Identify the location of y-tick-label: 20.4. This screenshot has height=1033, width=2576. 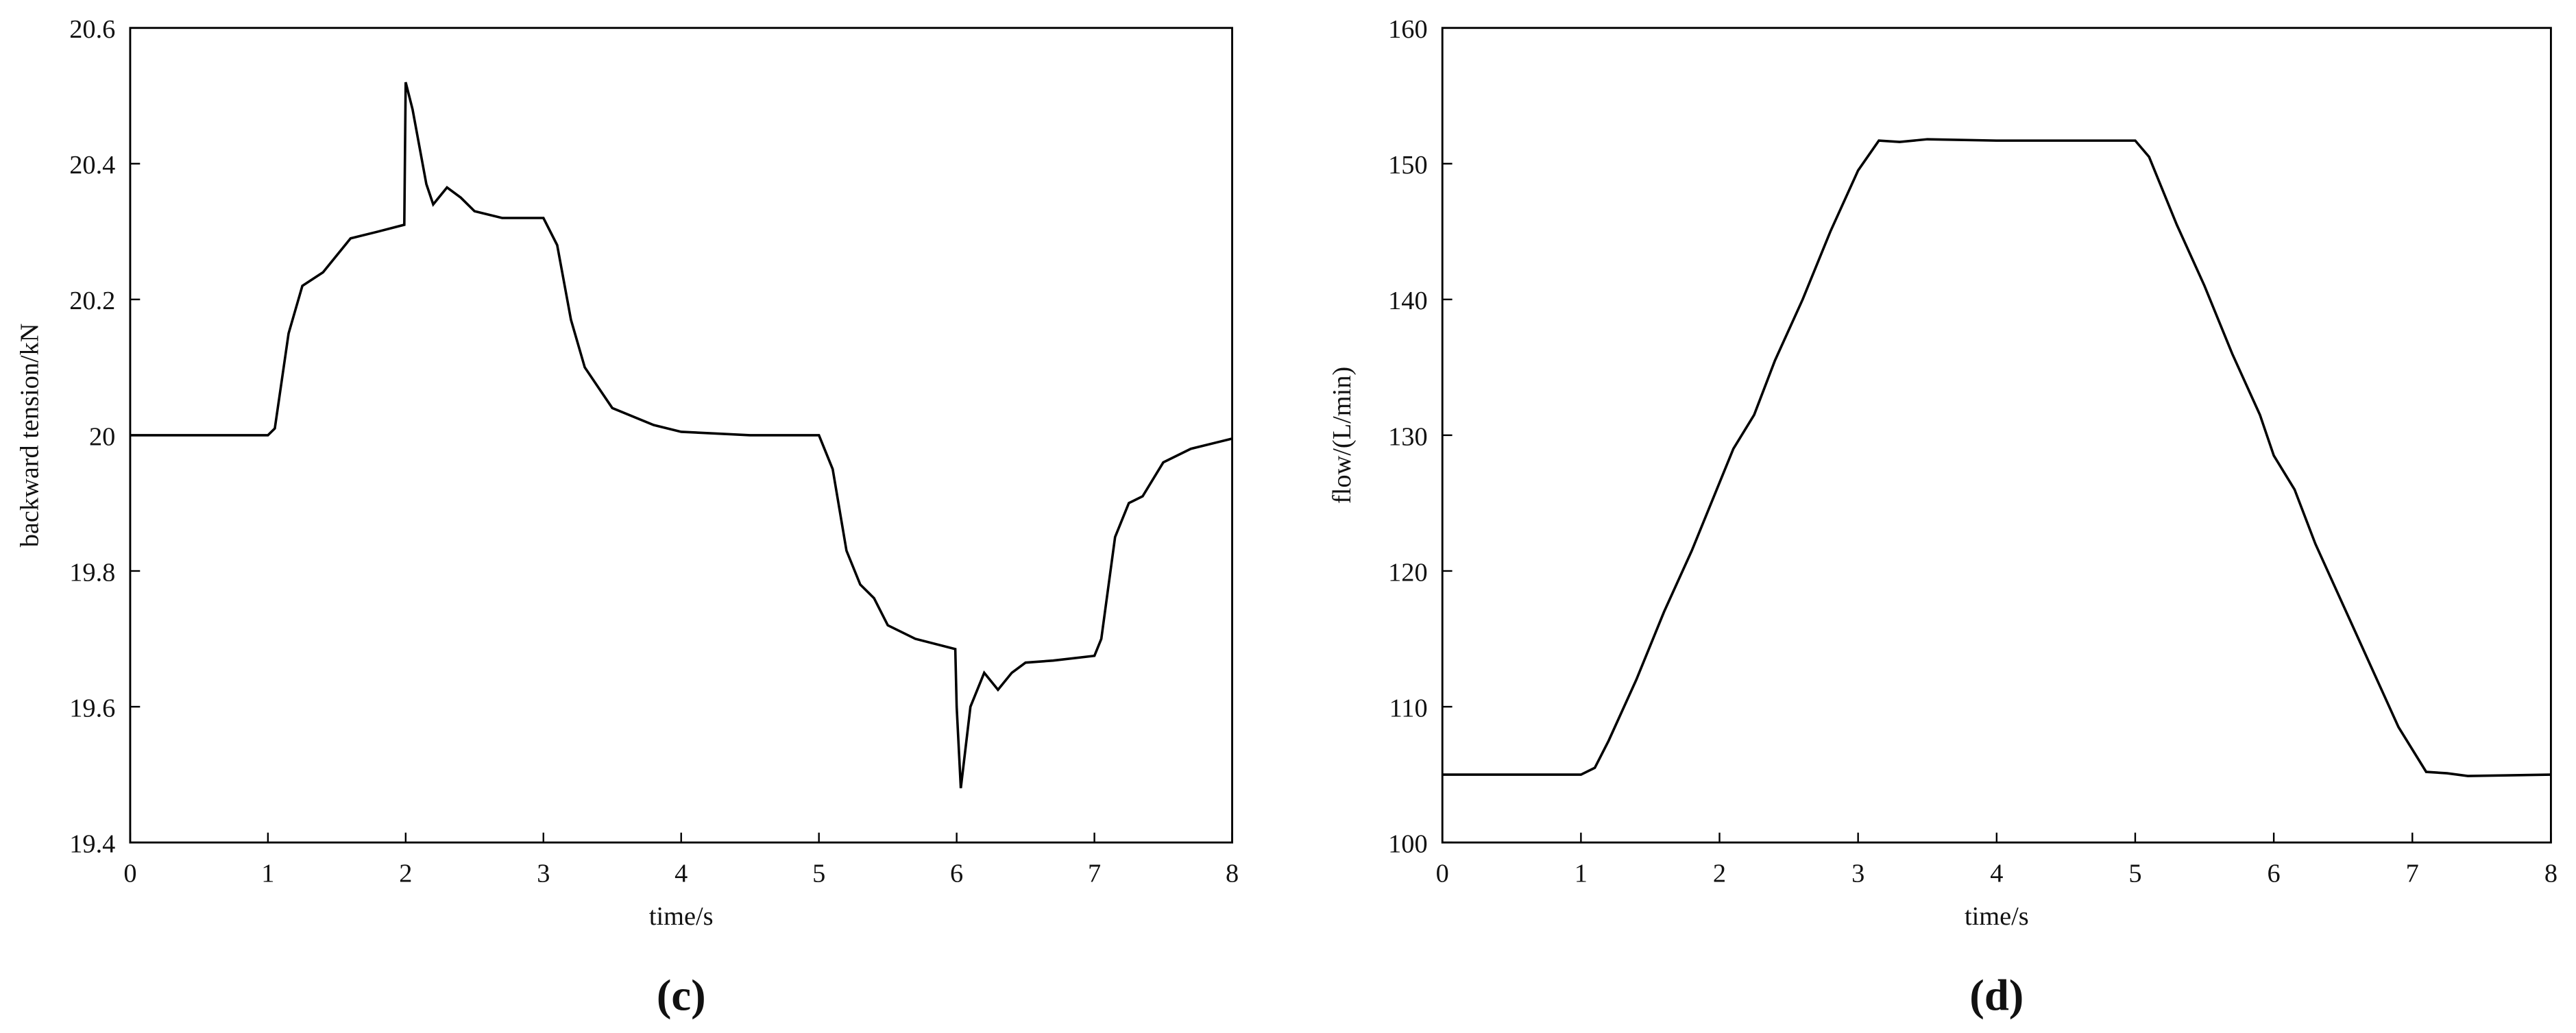
(92, 166).